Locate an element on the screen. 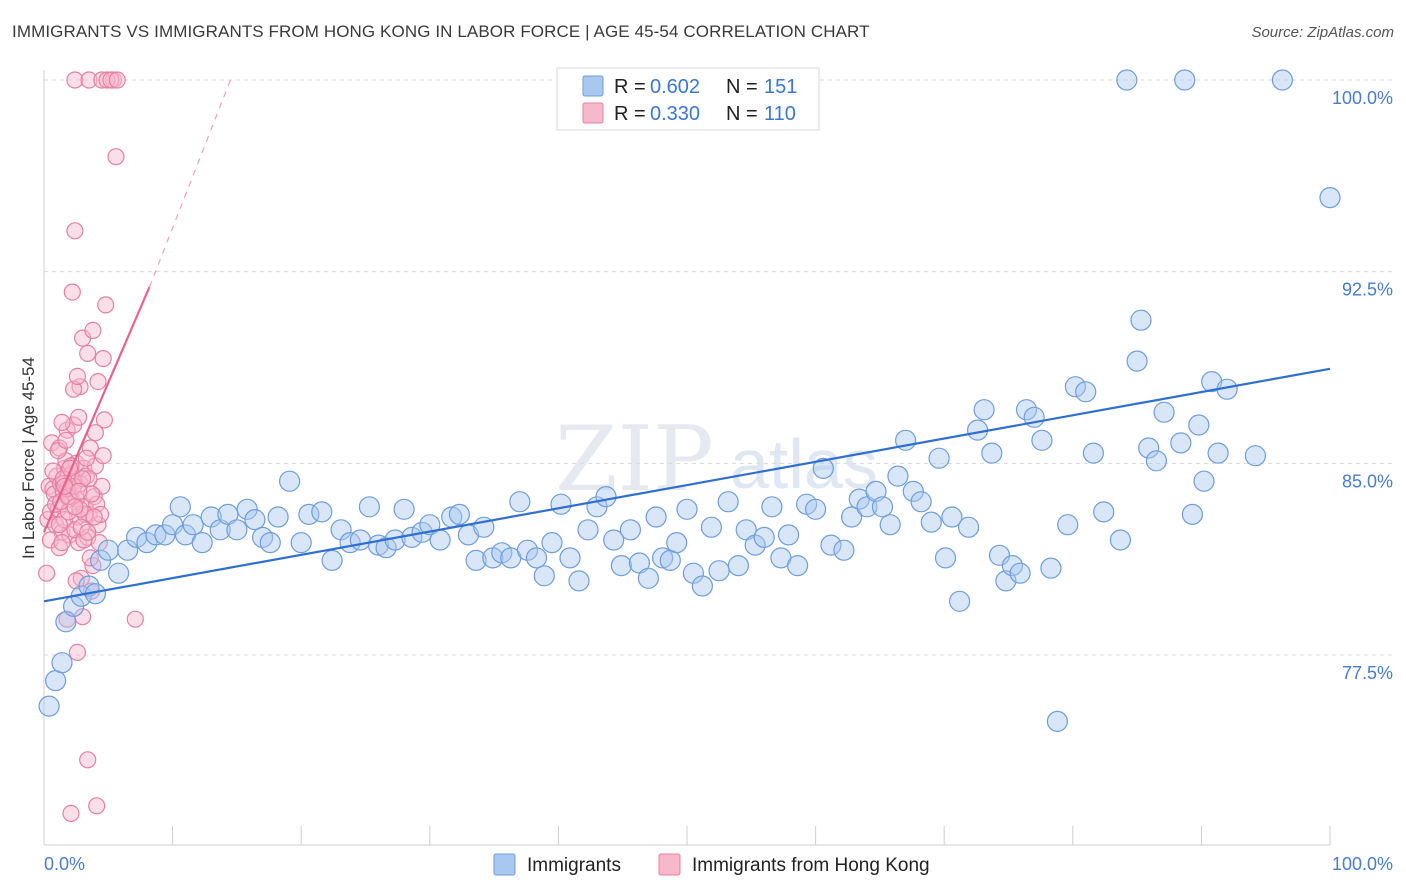 This screenshot has height=892, width=1406. bottom-legend-immigrants: Immigrants is located at coordinates (574, 865).